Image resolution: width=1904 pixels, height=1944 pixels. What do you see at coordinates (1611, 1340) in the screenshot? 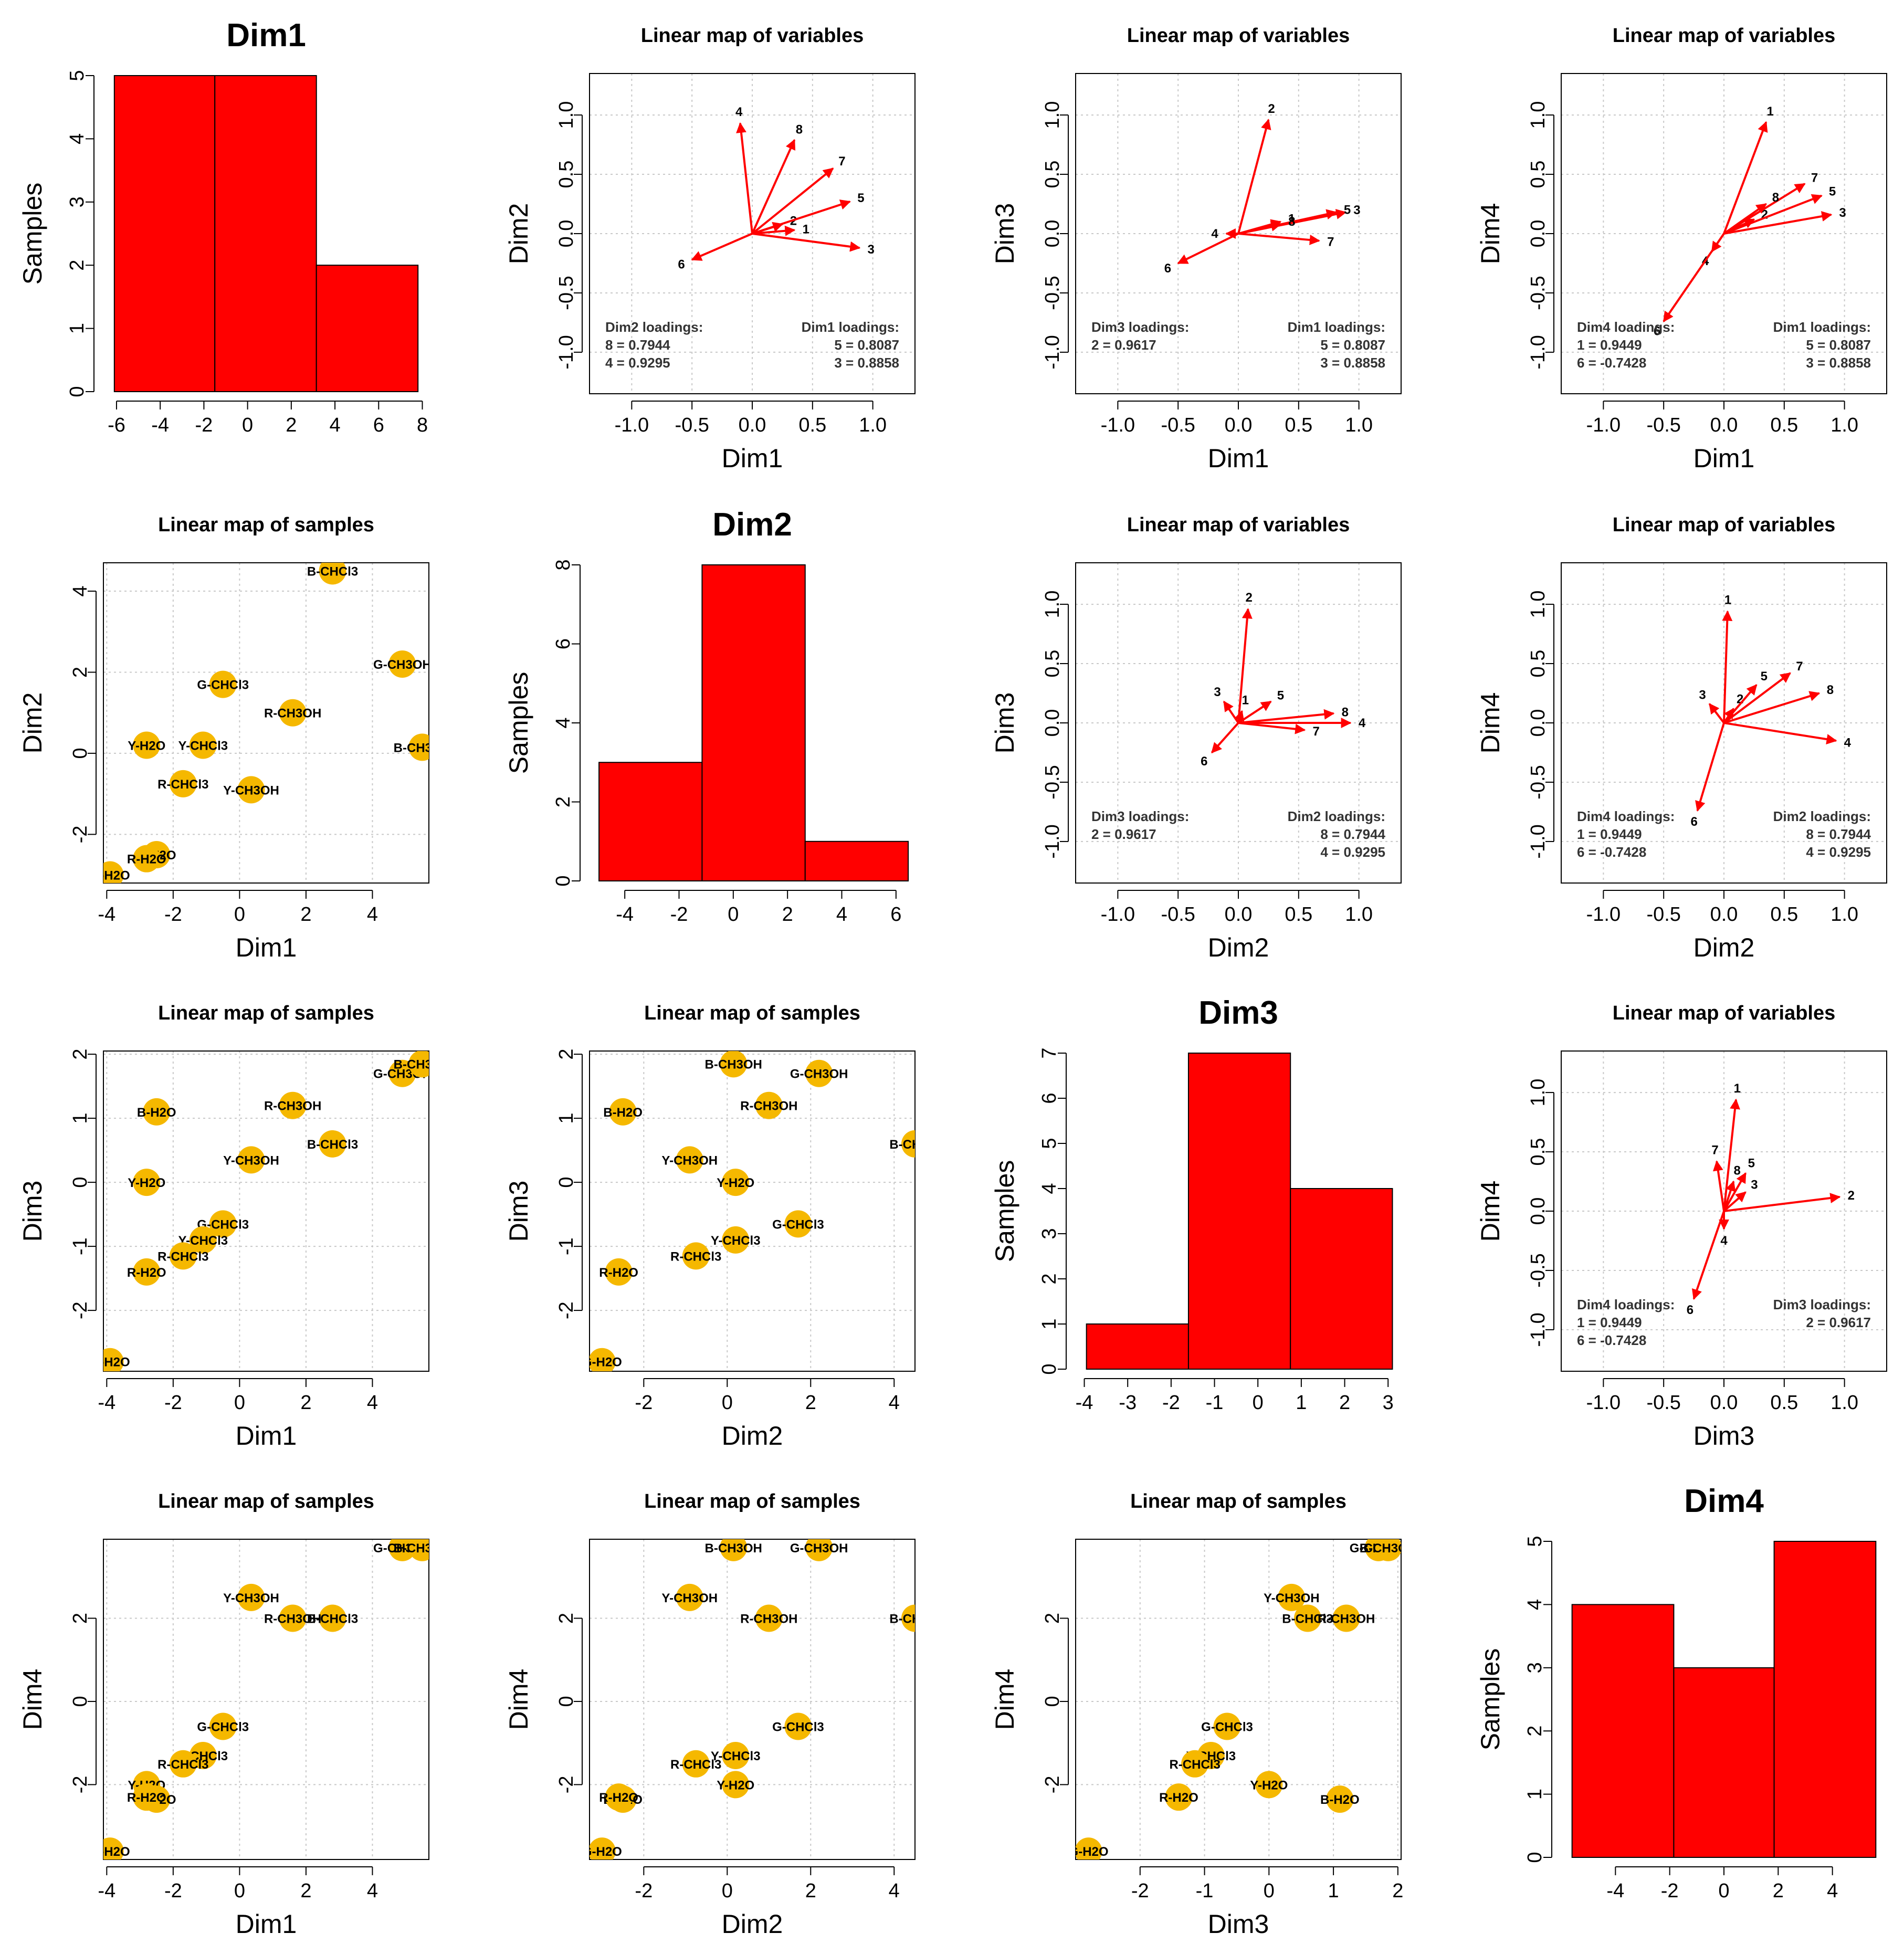
I see `loadings-text: 6 = -0.7428` at bounding box center [1611, 1340].